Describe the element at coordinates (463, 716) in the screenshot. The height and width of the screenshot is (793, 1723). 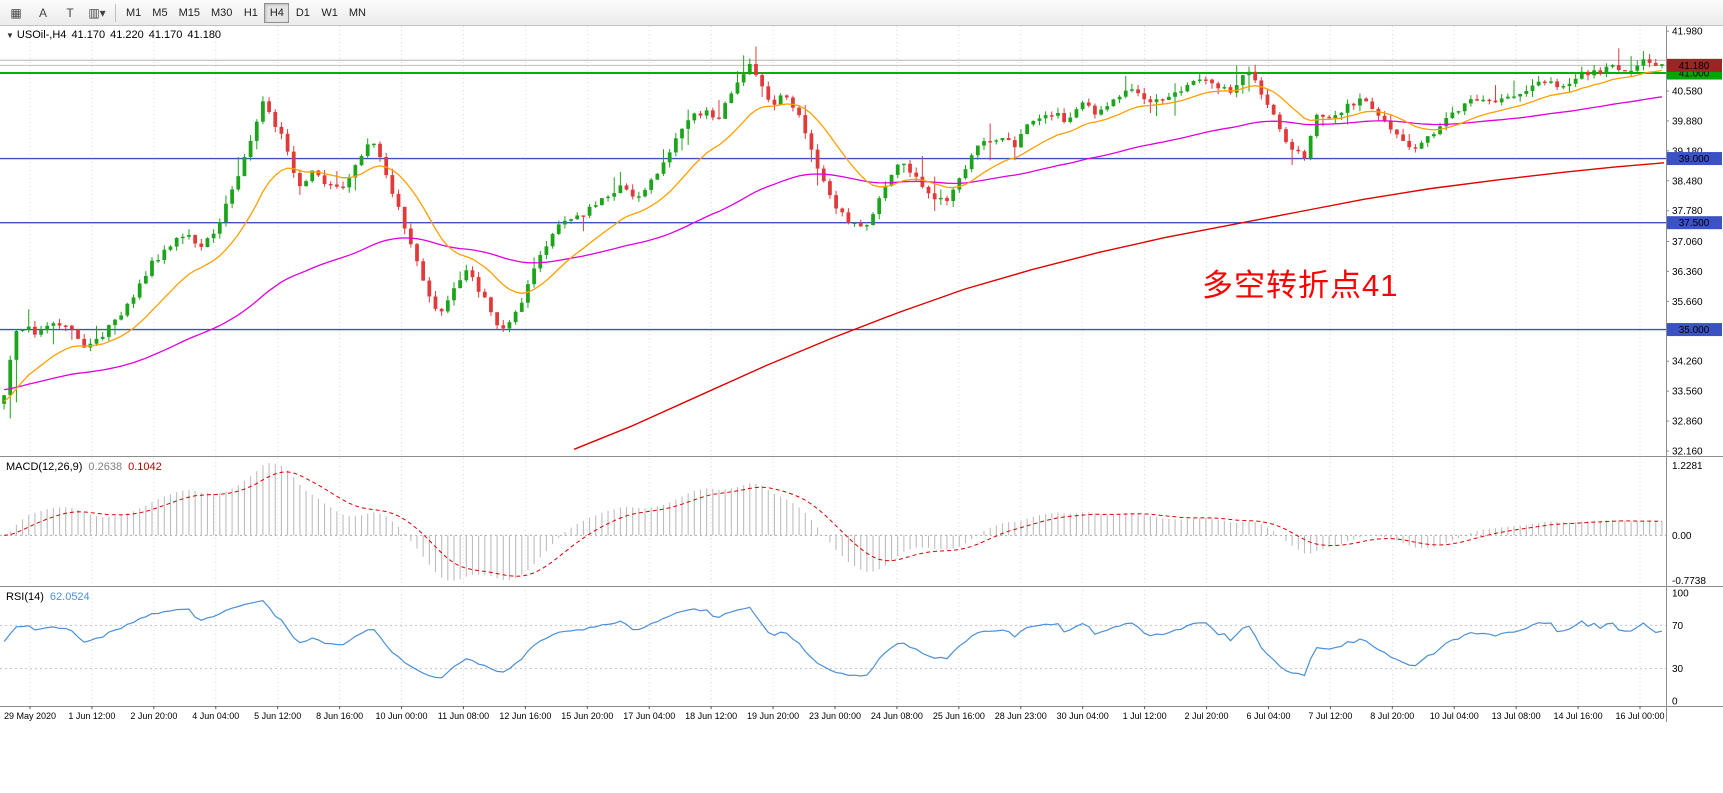
I see `time-tick-label: 11 Jun 08:00` at that location.